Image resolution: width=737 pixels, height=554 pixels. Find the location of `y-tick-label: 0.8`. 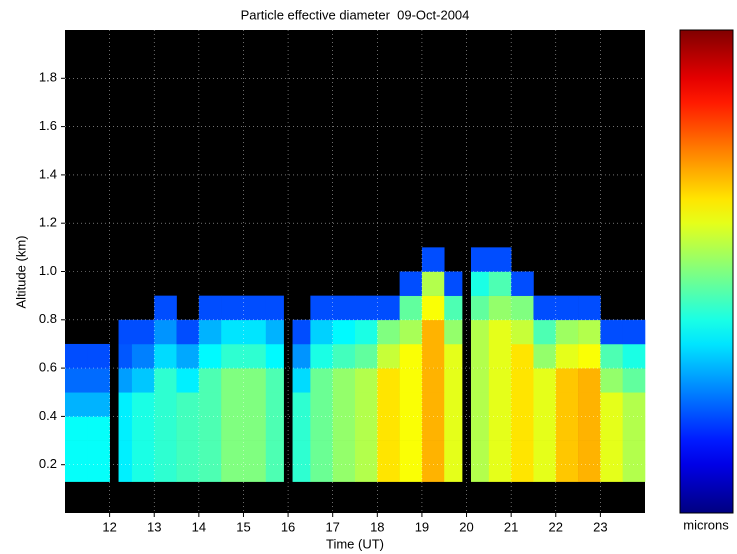

y-tick-label: 0.8 is located at coordinates (48, 318).